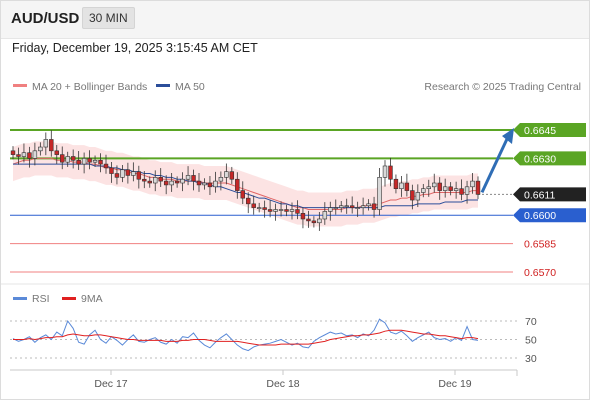 The width and height of the screenshot is (590, 400). I want to click on symbol-label: AUD/USD, so click(45, 18).